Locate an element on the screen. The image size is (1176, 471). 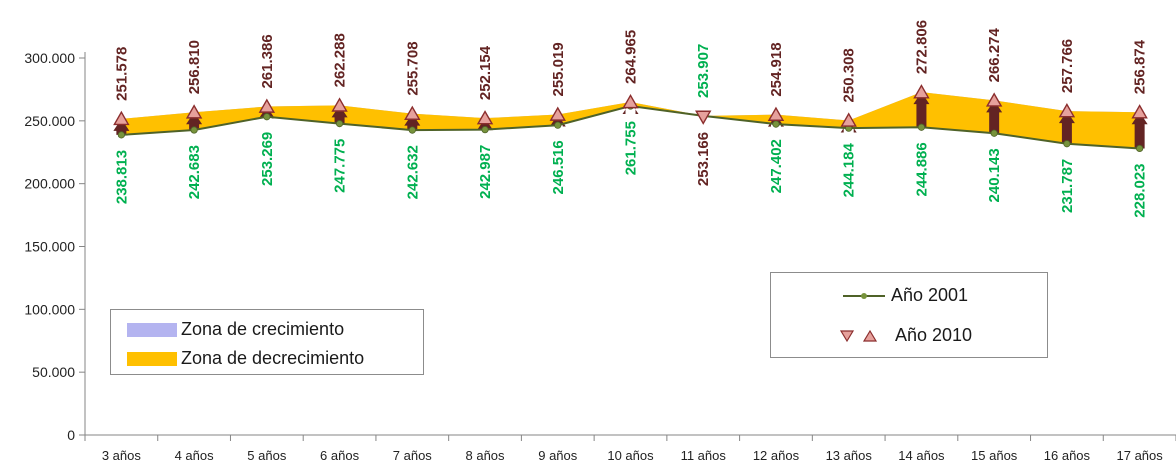
data-label-2001: 238.813 is located at coordinates (121, 177).